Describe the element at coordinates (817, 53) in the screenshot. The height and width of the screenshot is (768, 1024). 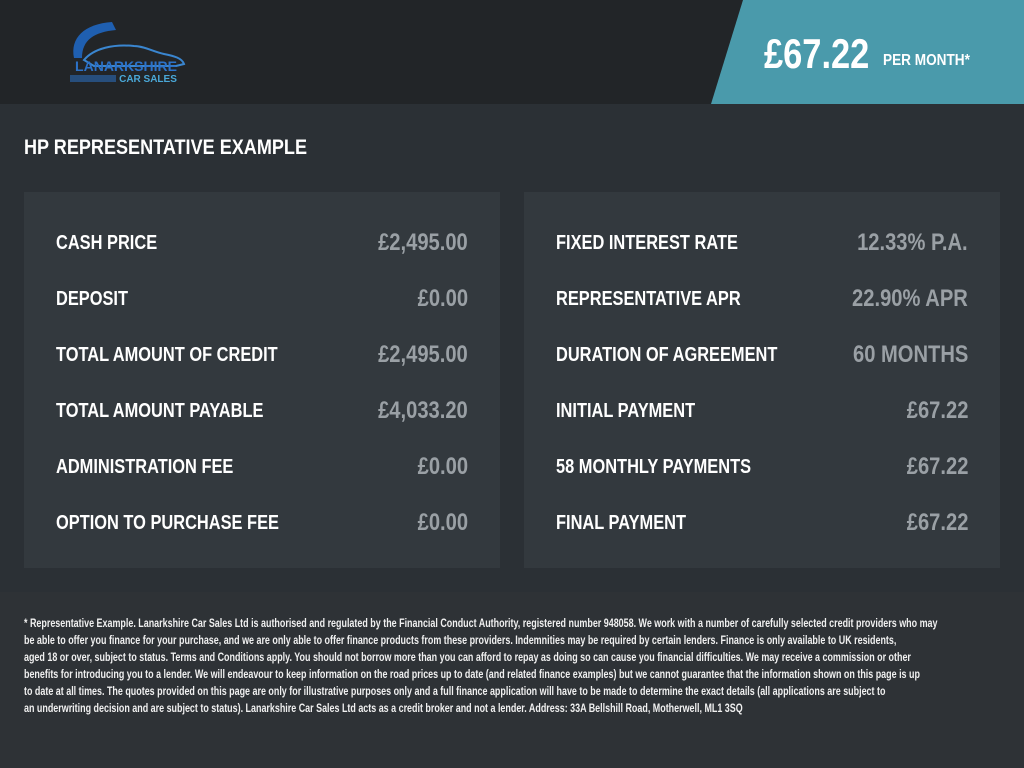
I see `monthly-price: £67.22` at that location.